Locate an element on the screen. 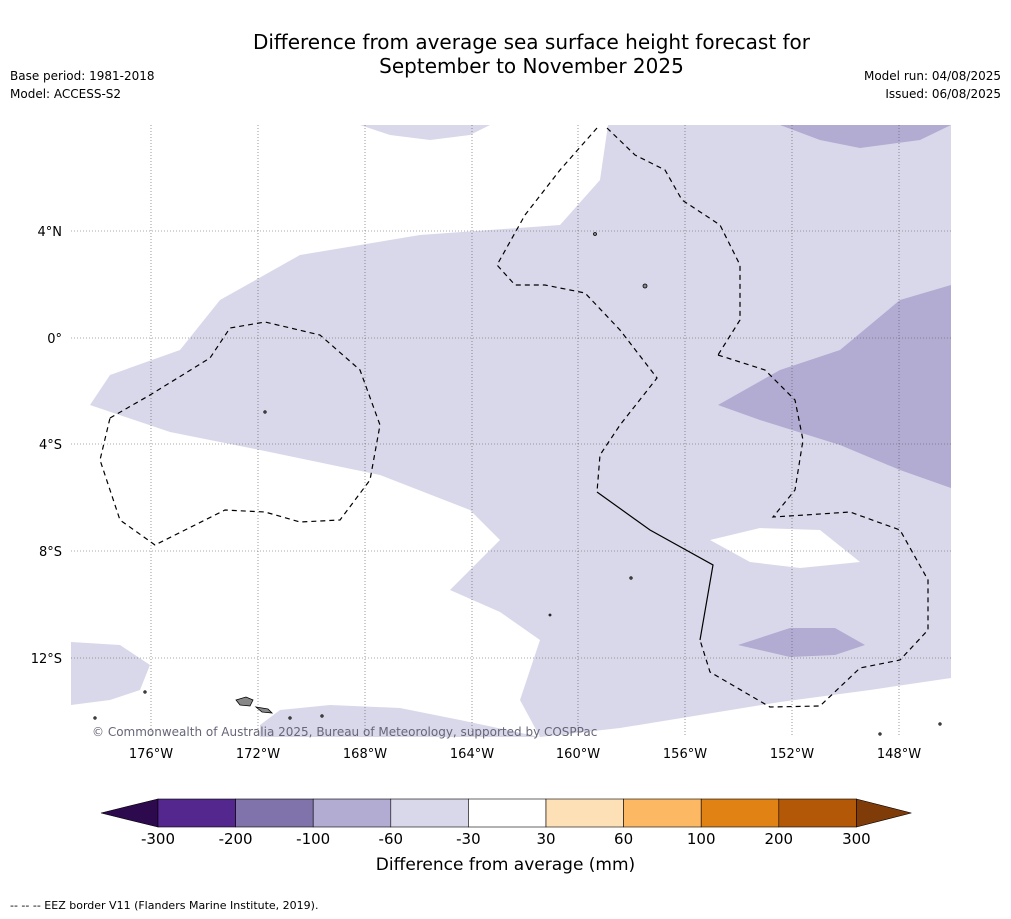 Image resolution: width=1011 pixels, height=919 pixels. meta-right: Model run: 04/08/2025 Issued: 06/08/2025 is located at coordinates (932, 85).